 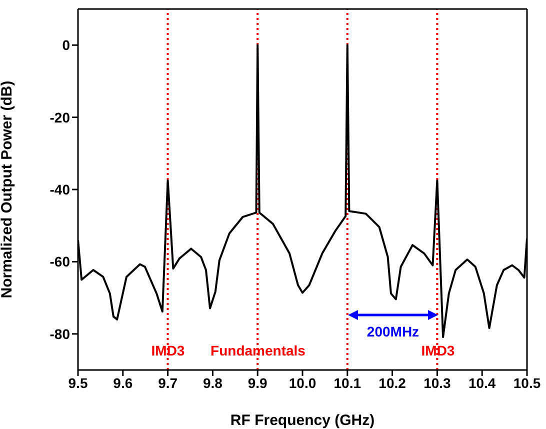 What do you see at coordinates (482, 382) in the screenshot?
I see `x-tick-label: 10.4` at bounding box center [482, 382].